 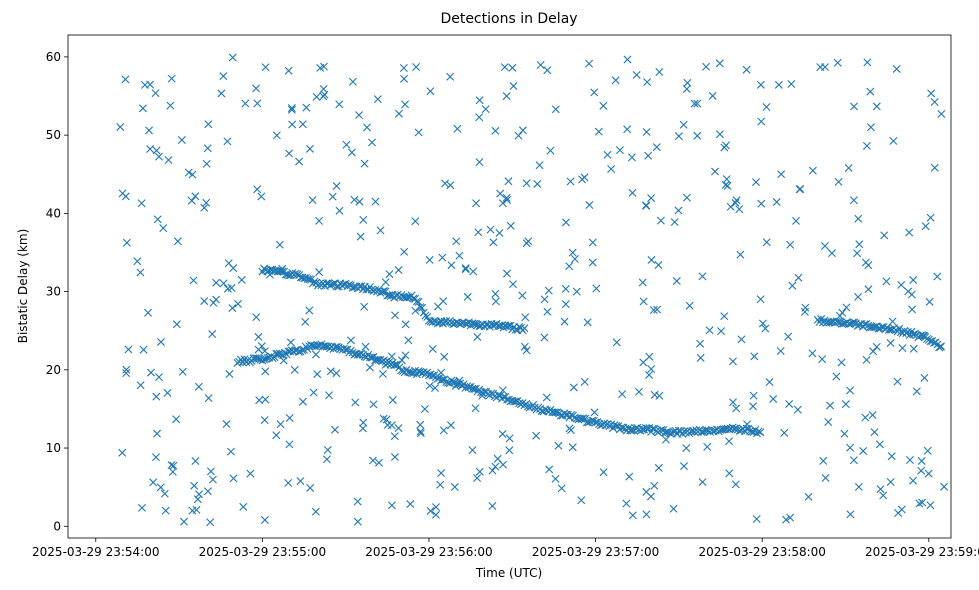 I want to click on y-tick-label: 50, so click(x=53, y=135).